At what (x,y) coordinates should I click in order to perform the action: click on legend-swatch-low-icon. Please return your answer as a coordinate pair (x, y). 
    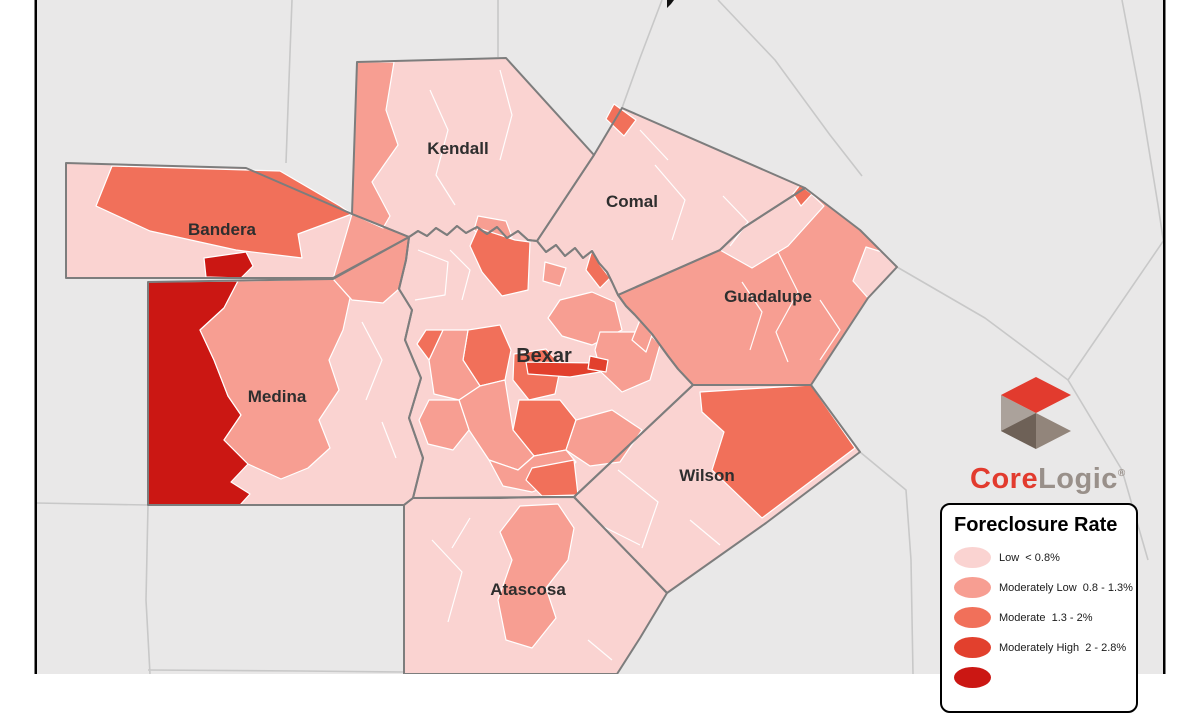
    Looking at the image, I should click on (972, 557).